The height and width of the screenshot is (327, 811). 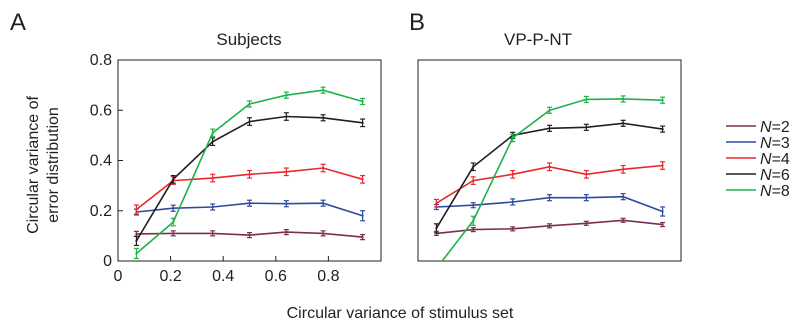 I want to click on legend-item: N=4, so click(x=758, y=159).